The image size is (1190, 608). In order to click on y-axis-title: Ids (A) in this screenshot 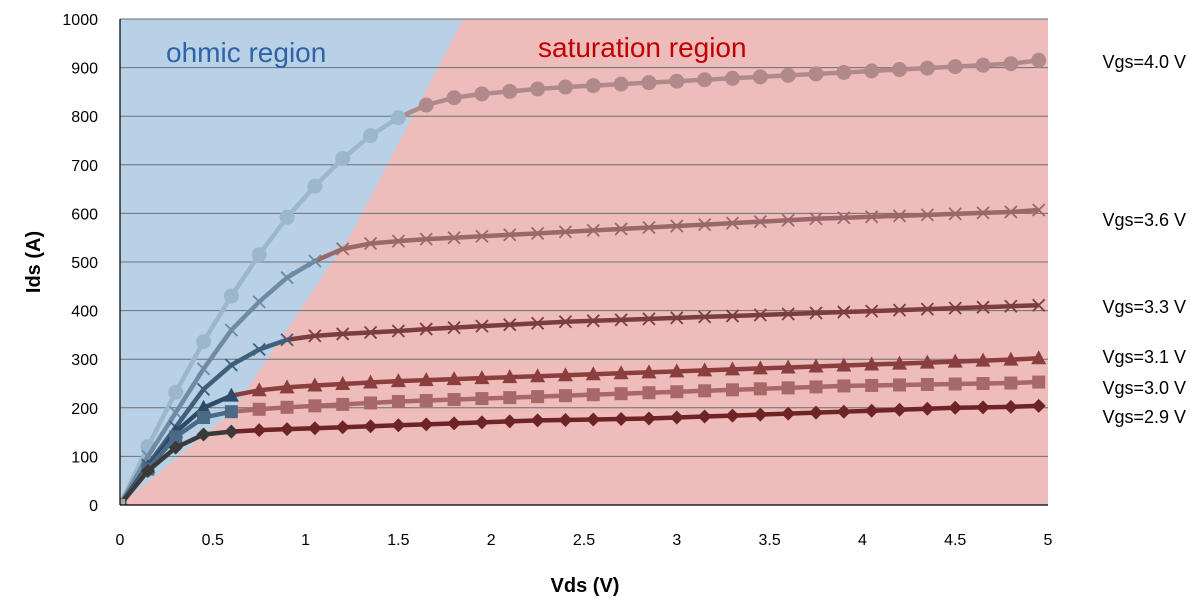, I will do `click(34, 262)`.